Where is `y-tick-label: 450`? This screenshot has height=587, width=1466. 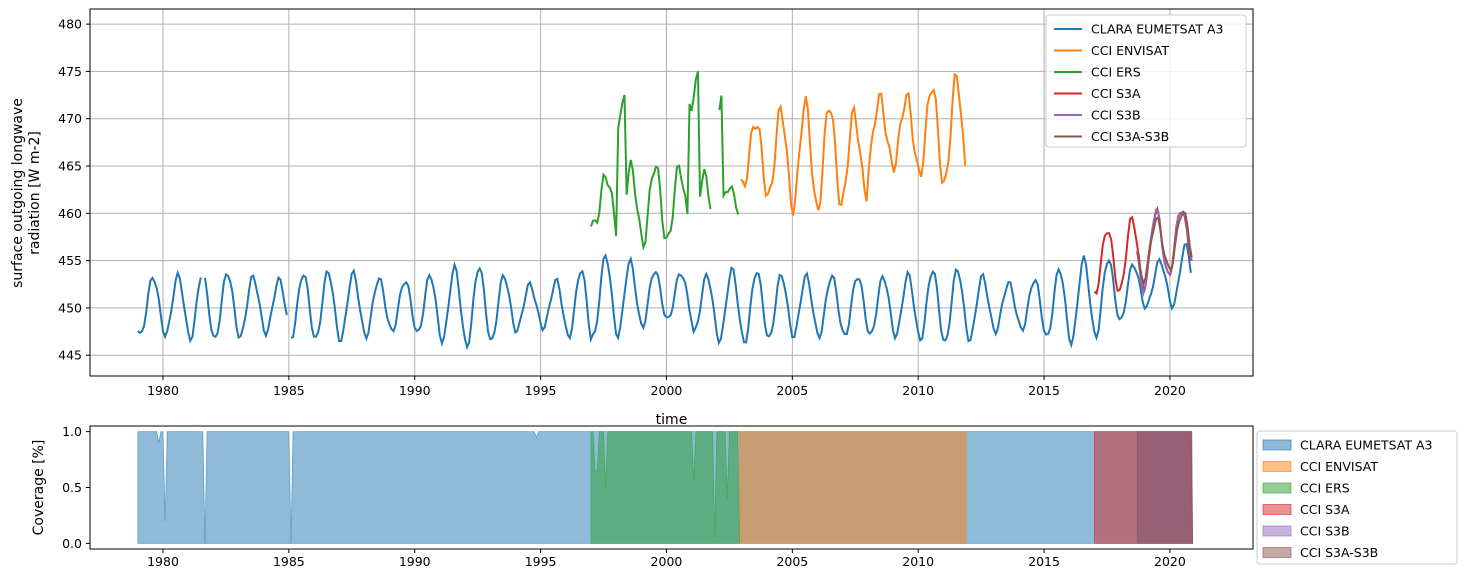
y-tick-label: 450 is located at coordinates (70, 307).